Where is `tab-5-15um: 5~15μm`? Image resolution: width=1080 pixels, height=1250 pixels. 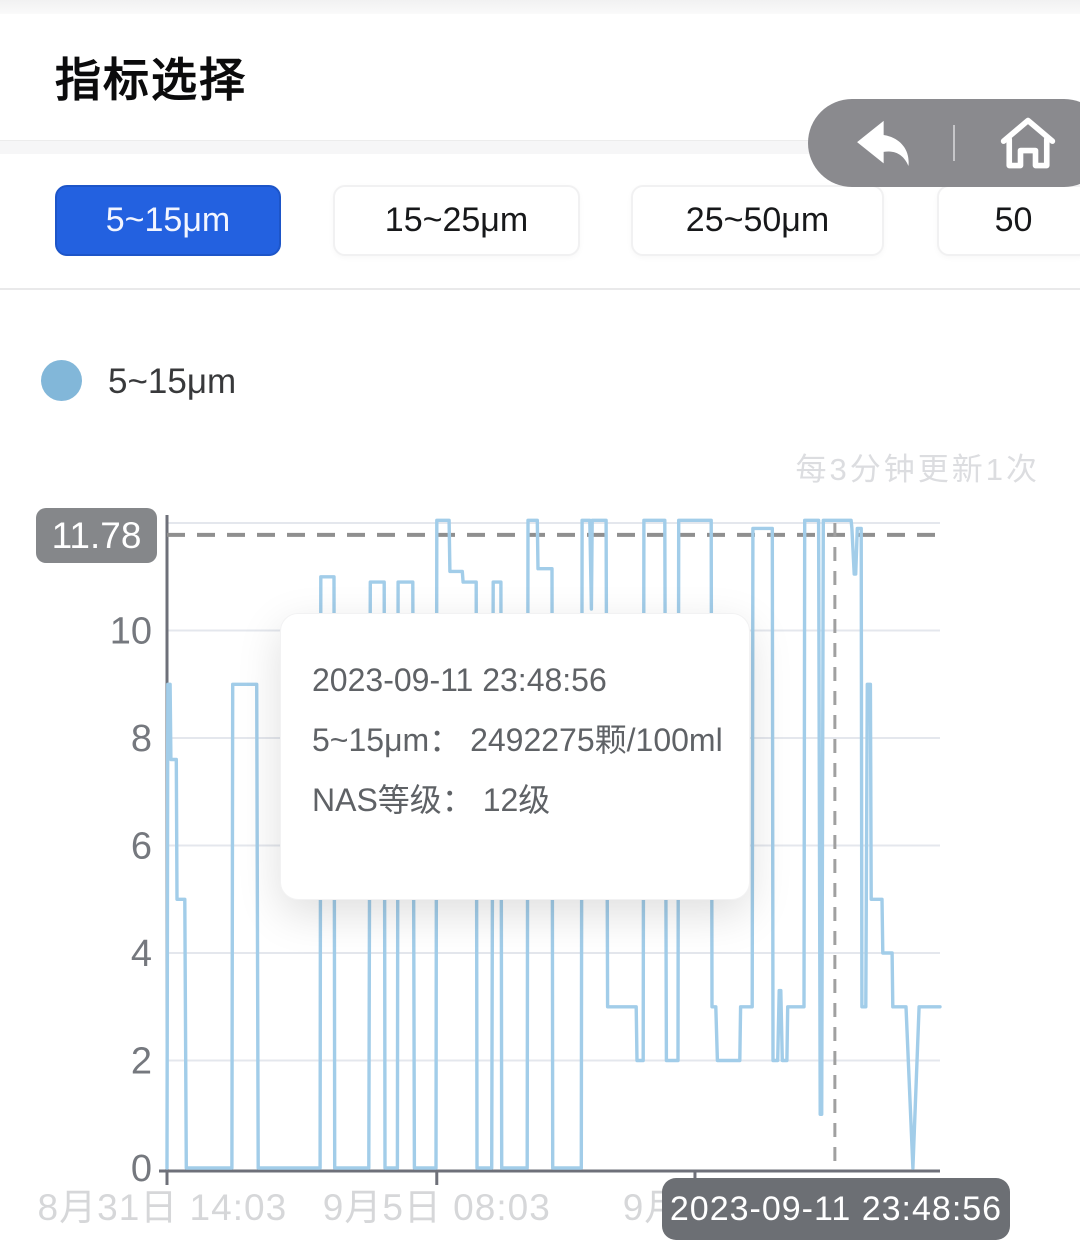 tab-5-15um: 5~15μm is located at coordinates (168, 220).